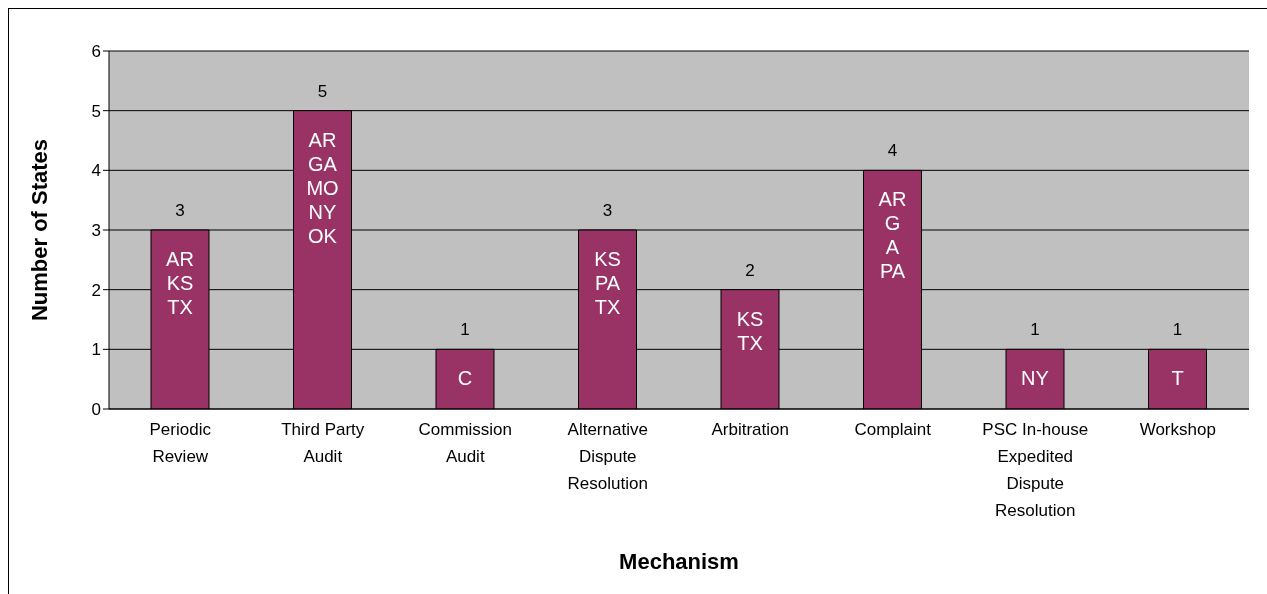  I want to click on y-axis-title: Number of States, so click(39, 230).